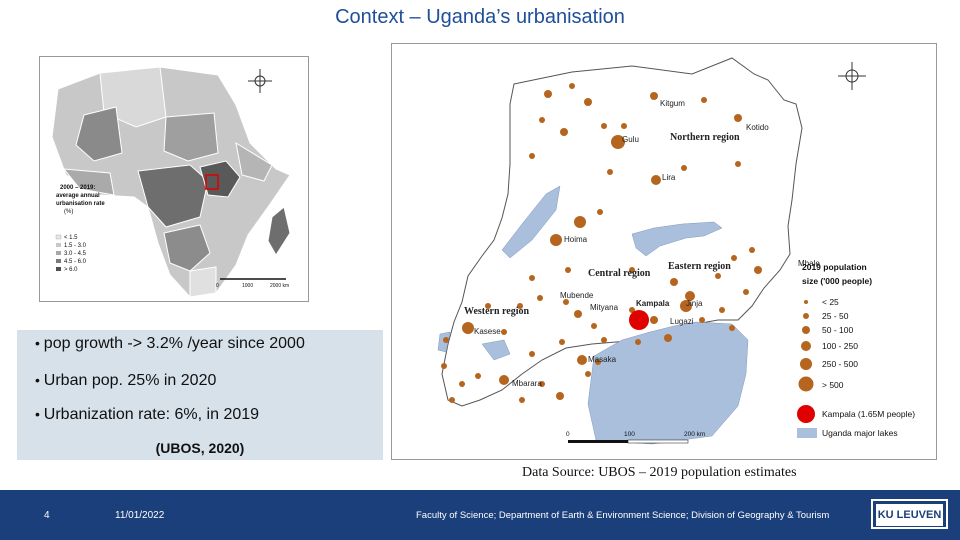 Image resolution: width=960 pixels, height=540 pixels. I want to click on africa-scale-0: 0, so click(217, 286).